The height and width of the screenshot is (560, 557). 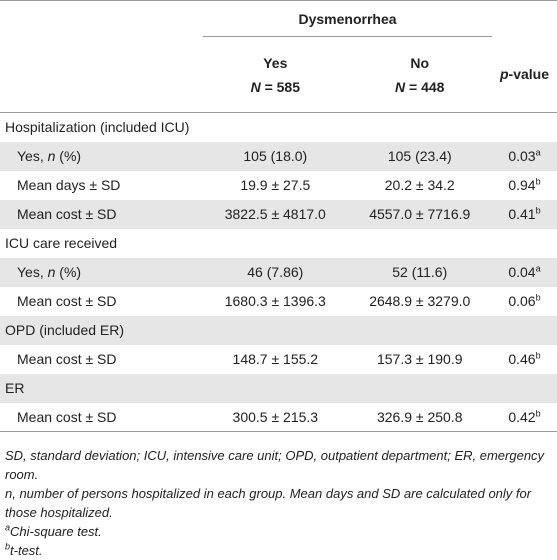 I want to click on table-row: Yes, n (%) 105 (18.0) 105 (23.4) 0.03a, so click(x=278, y=156).